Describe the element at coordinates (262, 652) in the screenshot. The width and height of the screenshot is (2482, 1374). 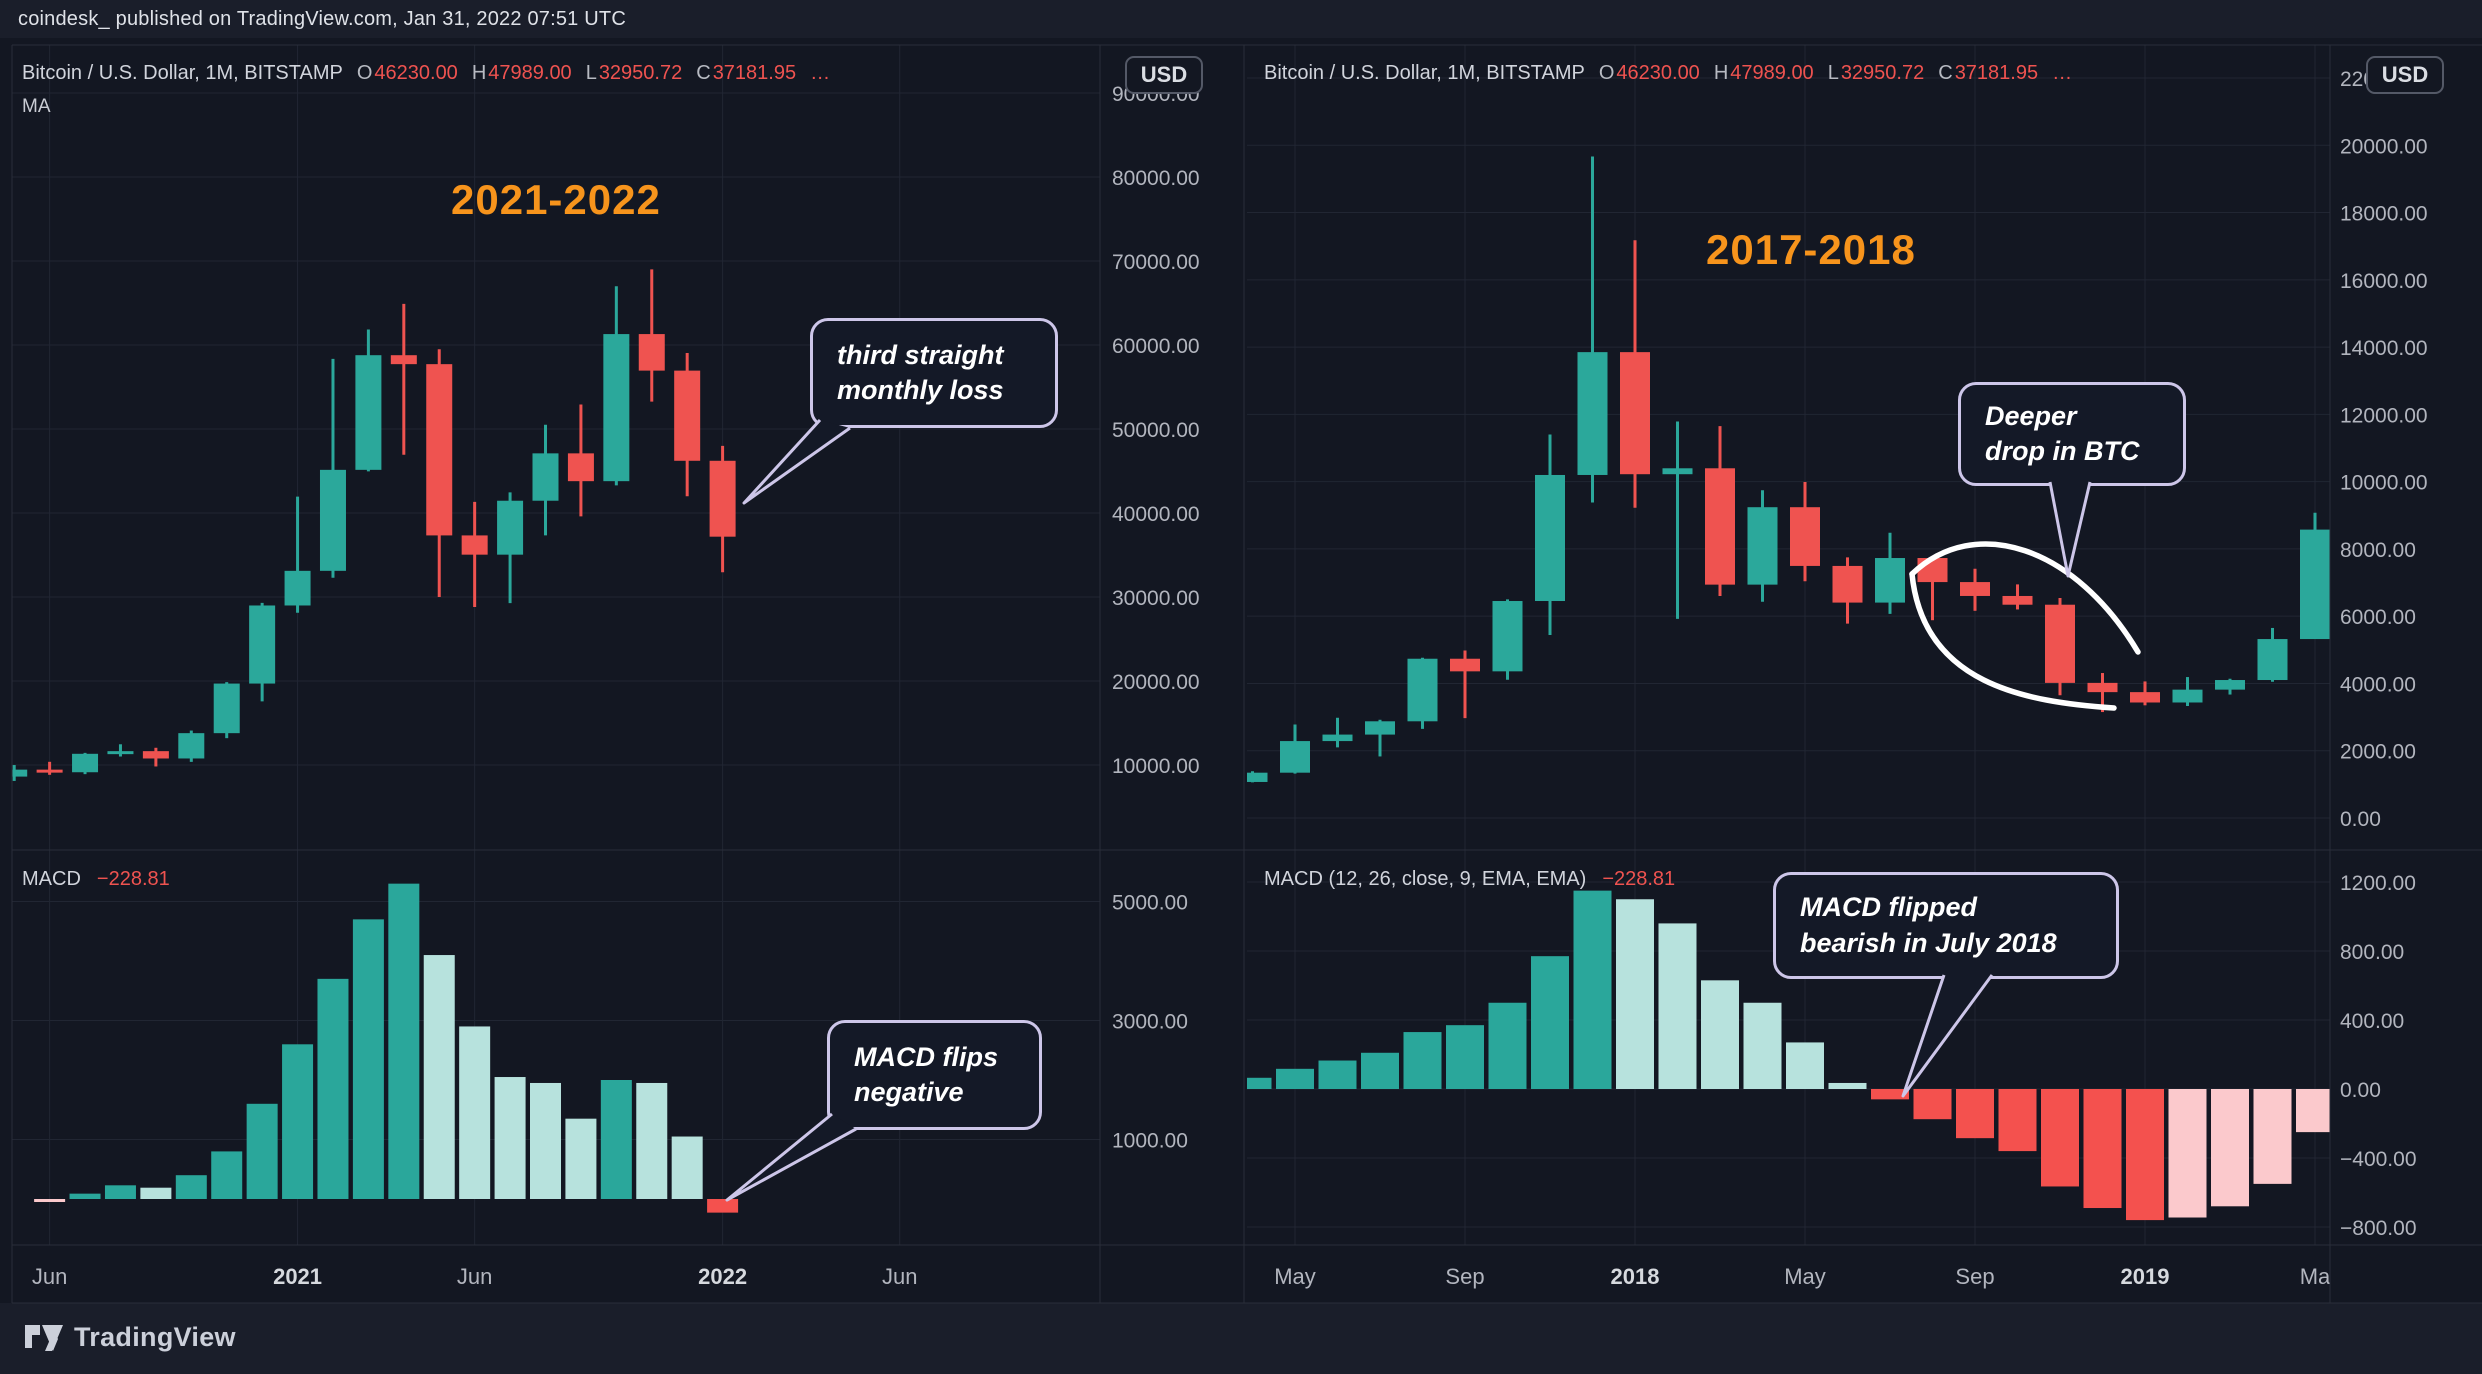
I see `left-candle-dec-2020` at that location.